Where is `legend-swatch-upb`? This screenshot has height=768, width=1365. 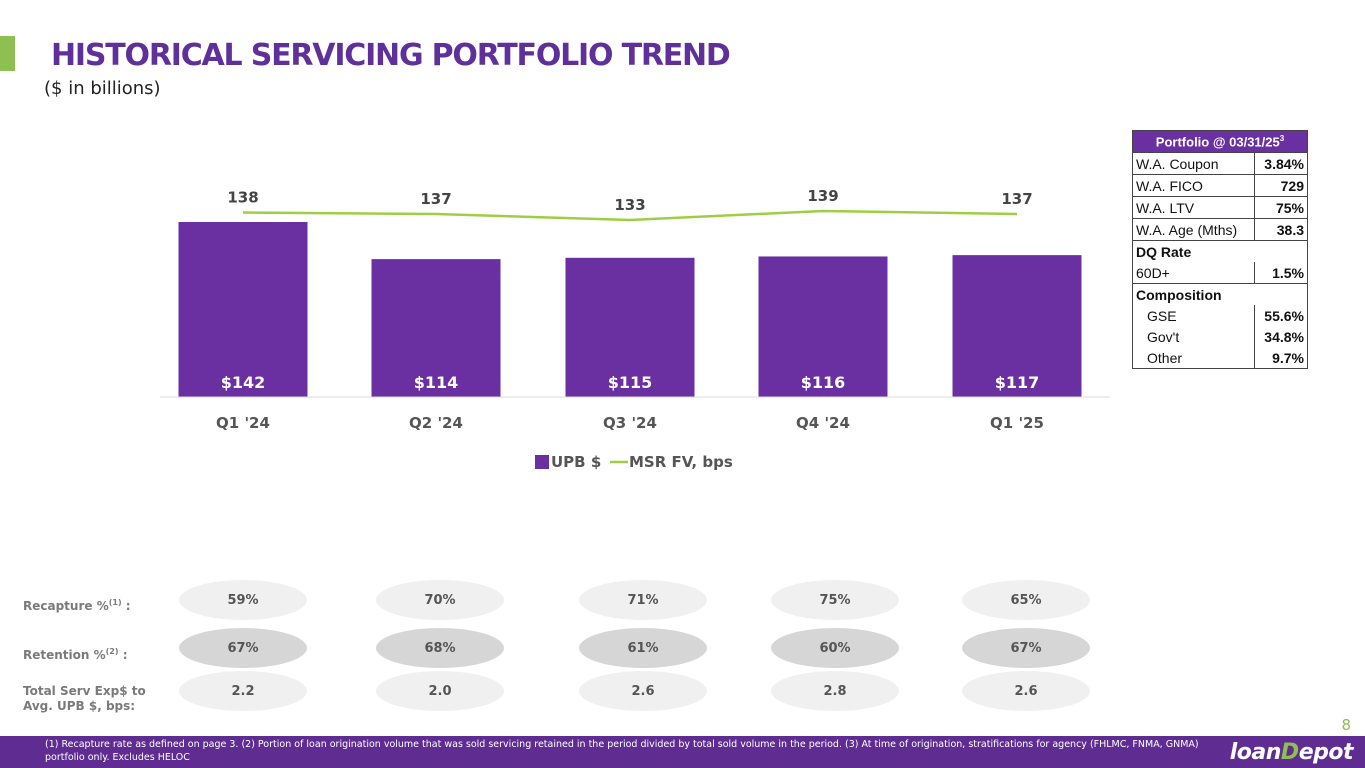
legend-swatch-upb is located at coordinates (542, 462).